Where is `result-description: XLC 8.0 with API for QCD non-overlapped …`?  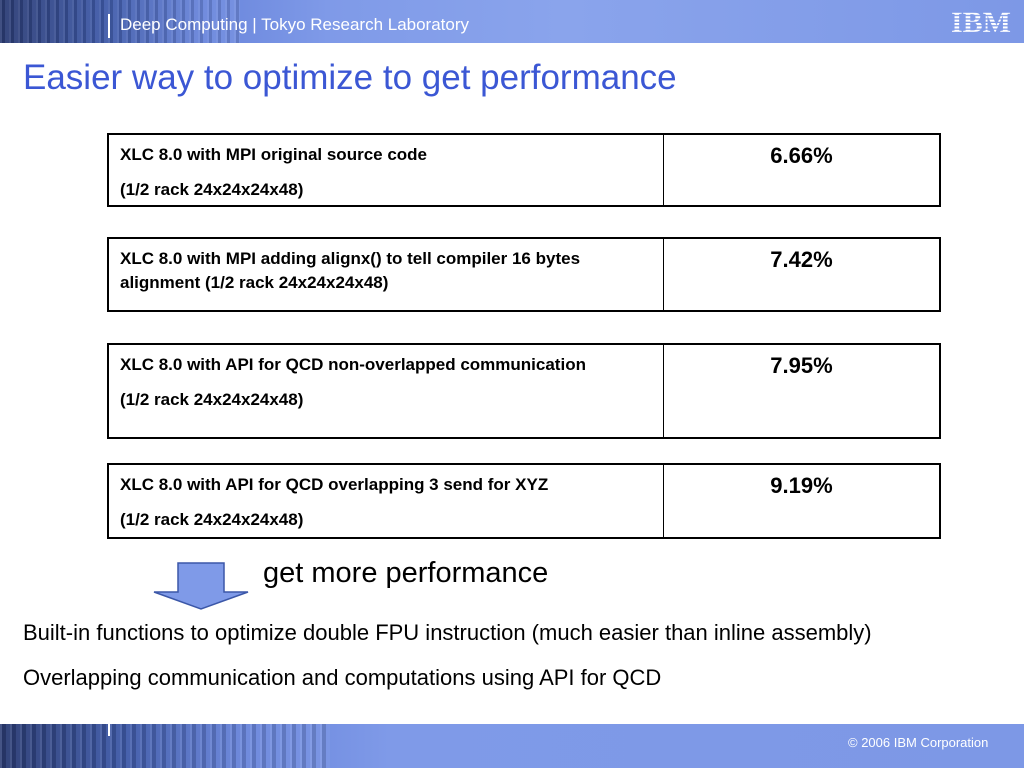 result-description: XLC 8.0 with API for QCD non-overlapped … is located at coordinates (386, 391).